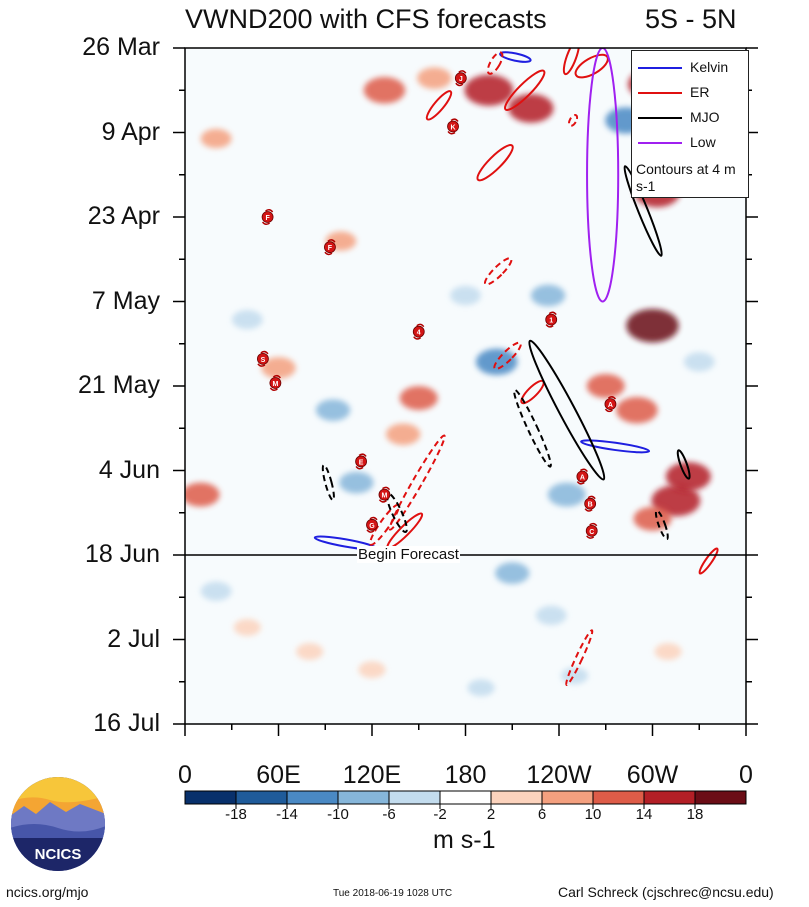 This screenshot has width=809, height=907. What do you see at coordinates (366, 19) in the screenshot?
I see `chart-title: VWND200 with CFS forecasts` at bounding box center [366, 19].